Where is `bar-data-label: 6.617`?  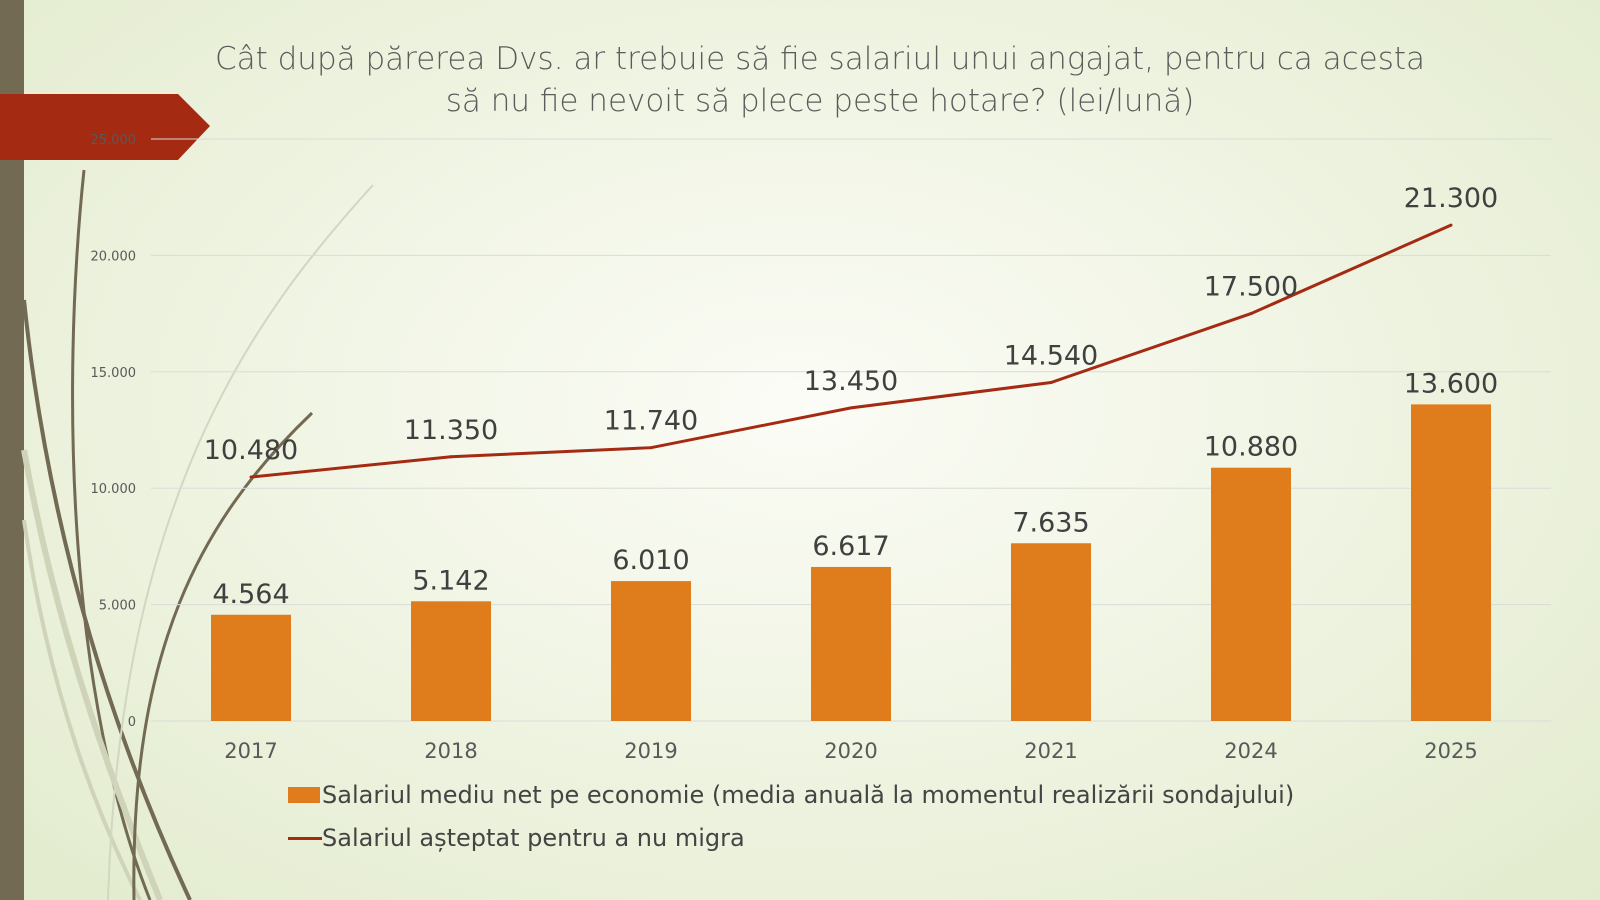 bar-data-label: 6.617 is located at coordinates (850, 546).